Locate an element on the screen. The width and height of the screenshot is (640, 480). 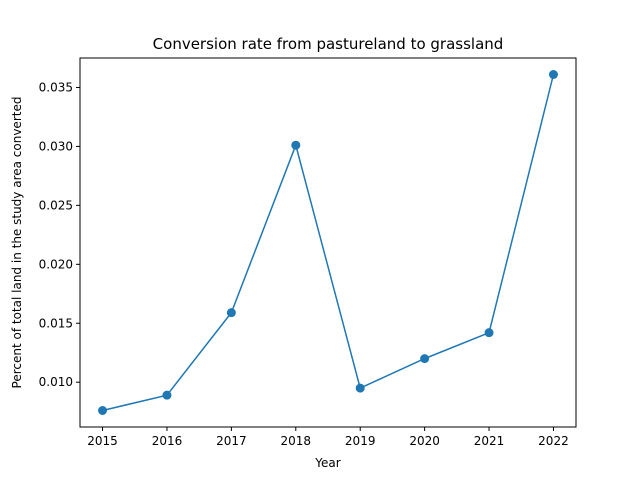
y-tick-label: 0.015 is located at coordinates (56, 323).